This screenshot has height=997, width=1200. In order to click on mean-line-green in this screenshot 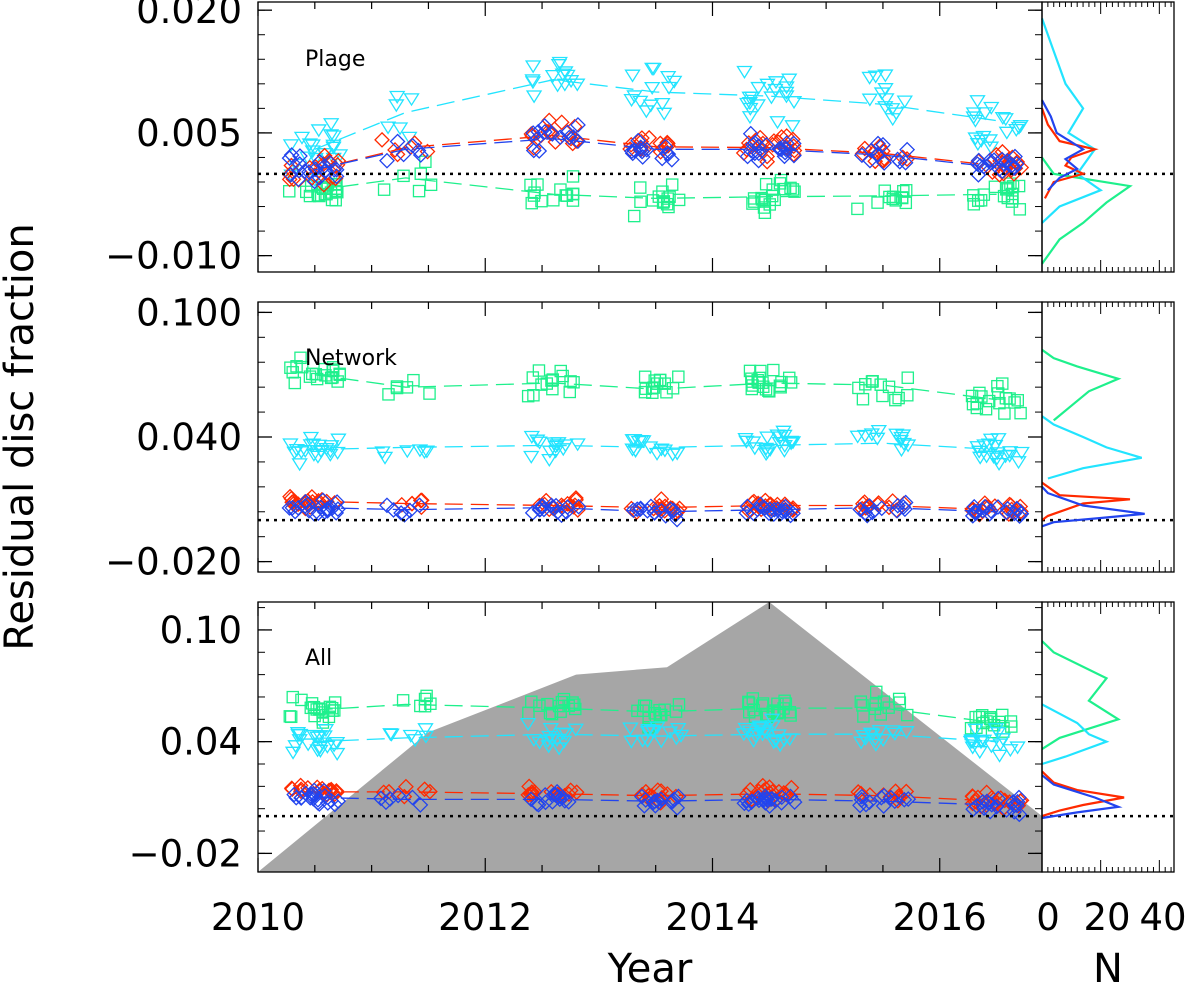, I will do `click(655, 387)`.